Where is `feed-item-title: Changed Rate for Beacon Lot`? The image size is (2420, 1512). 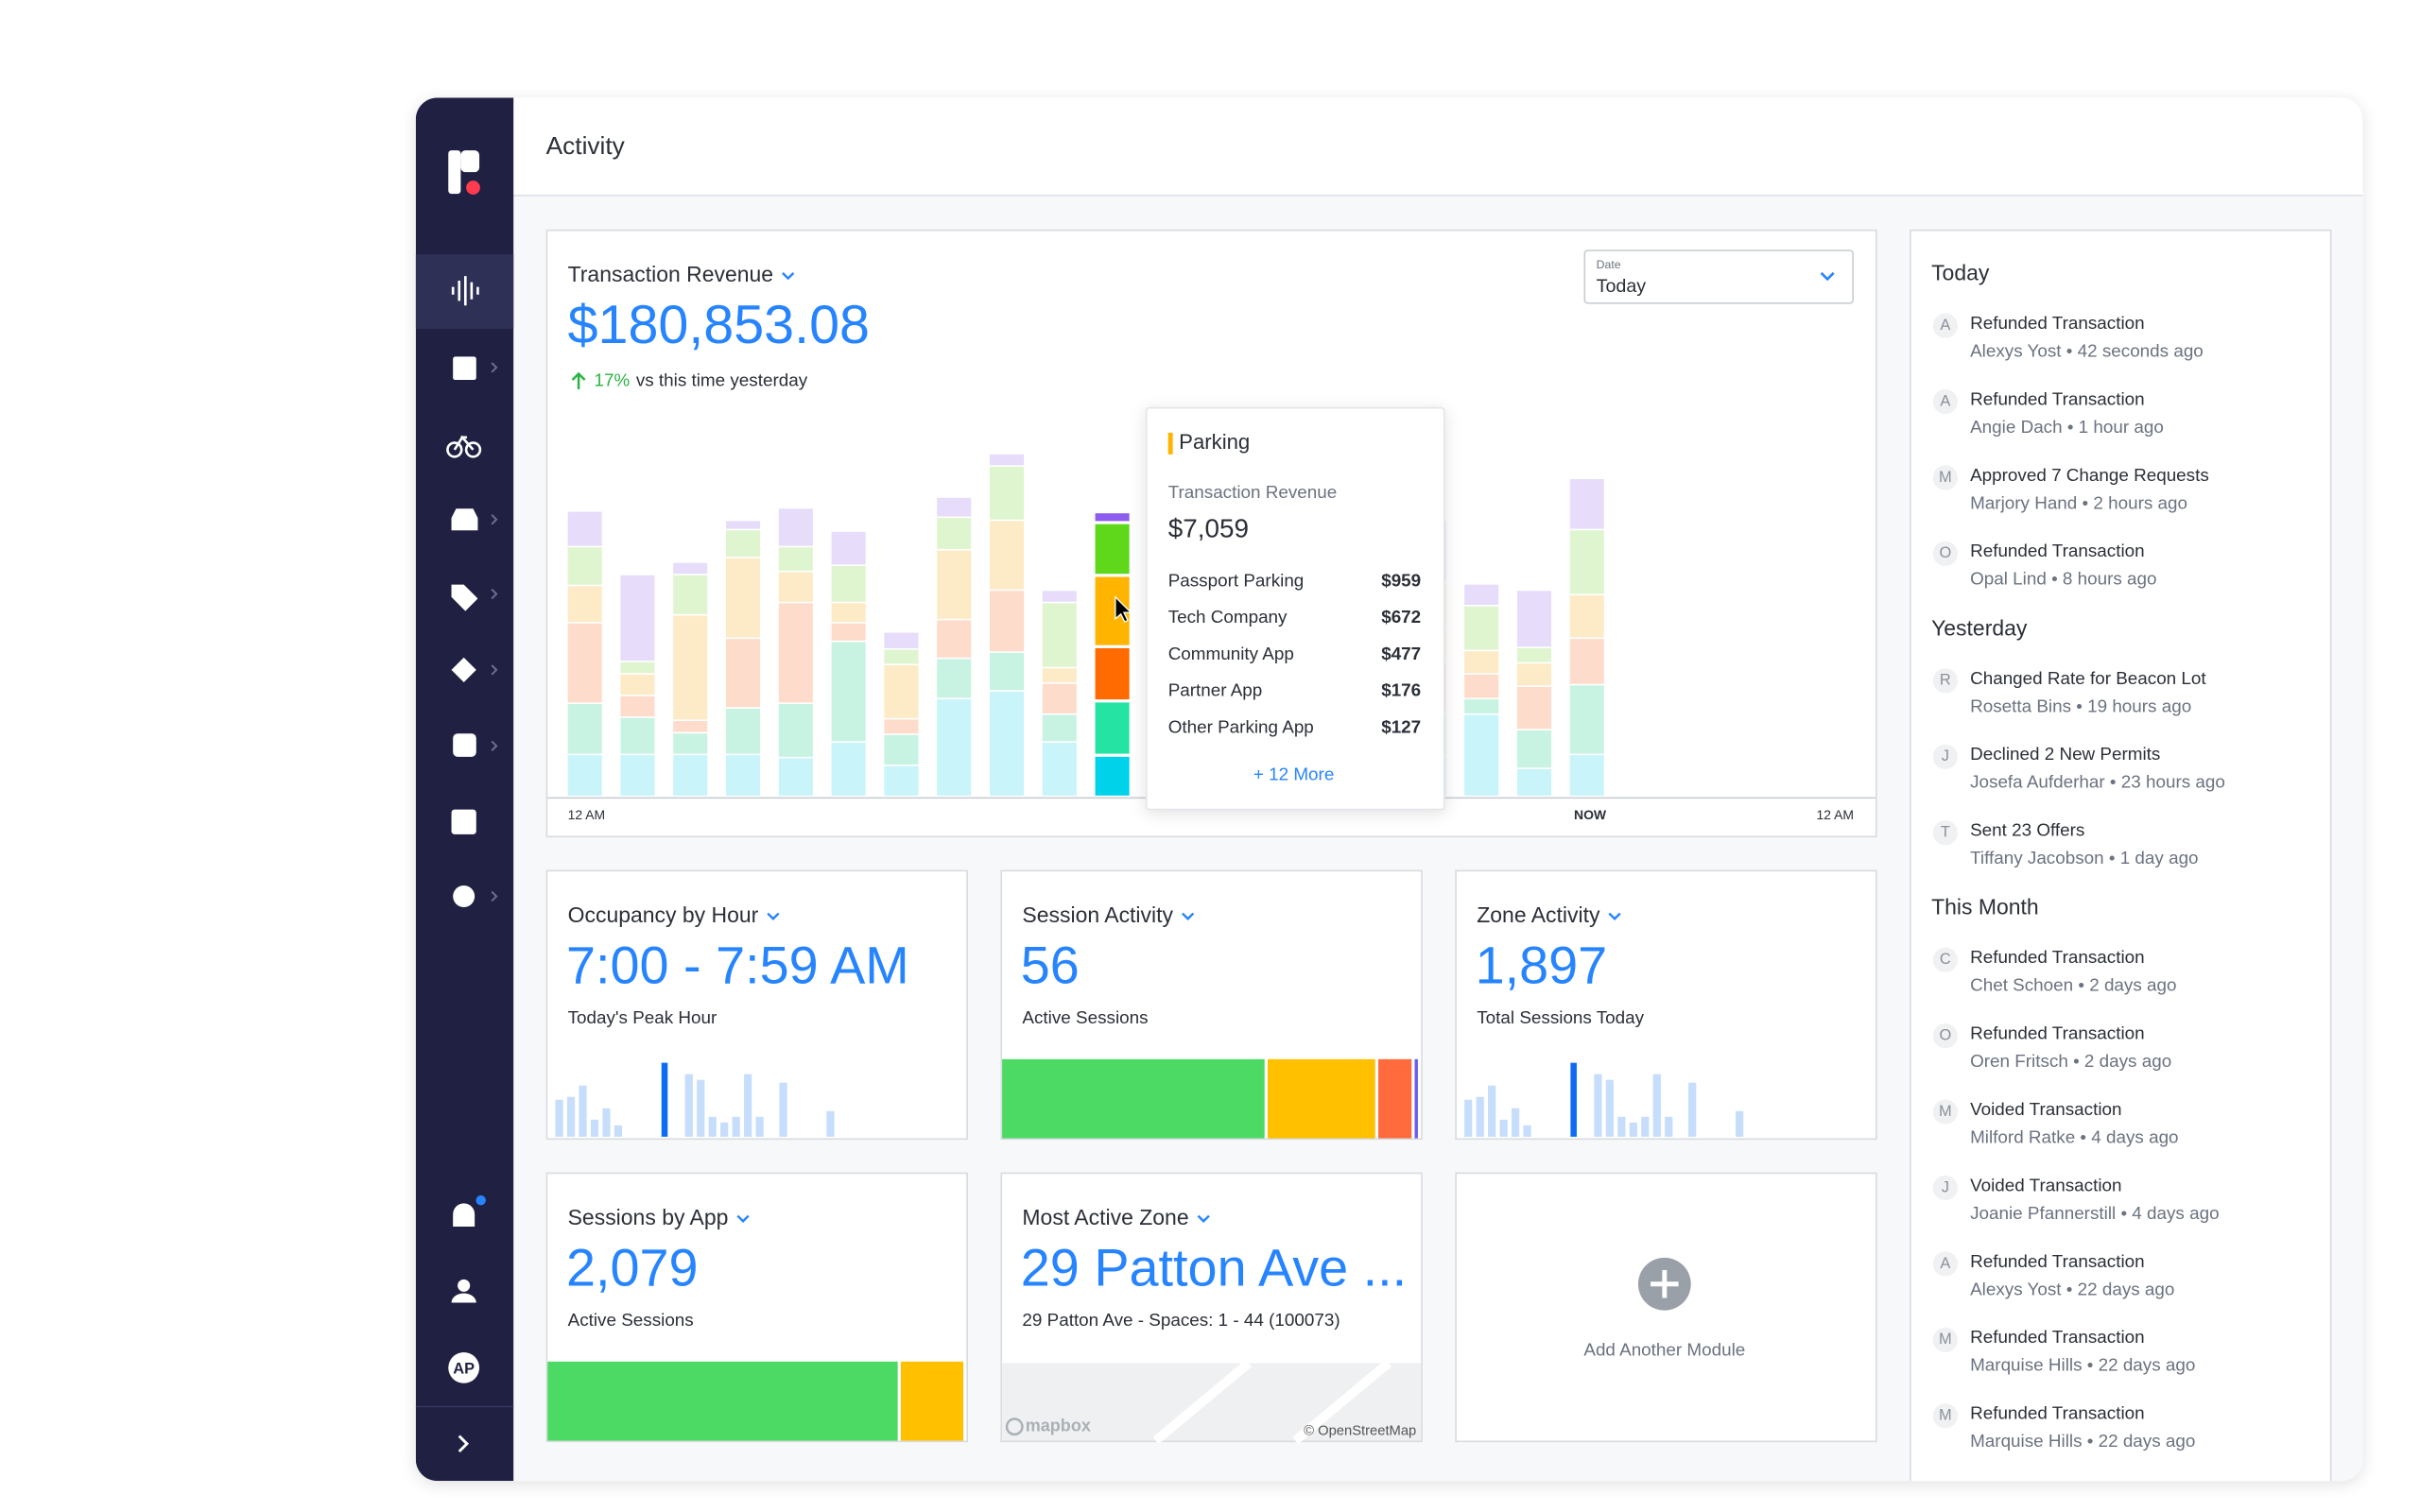
feed-item-title: Changed Rate for Beacon Lot is located at coordinates (2088, 678).